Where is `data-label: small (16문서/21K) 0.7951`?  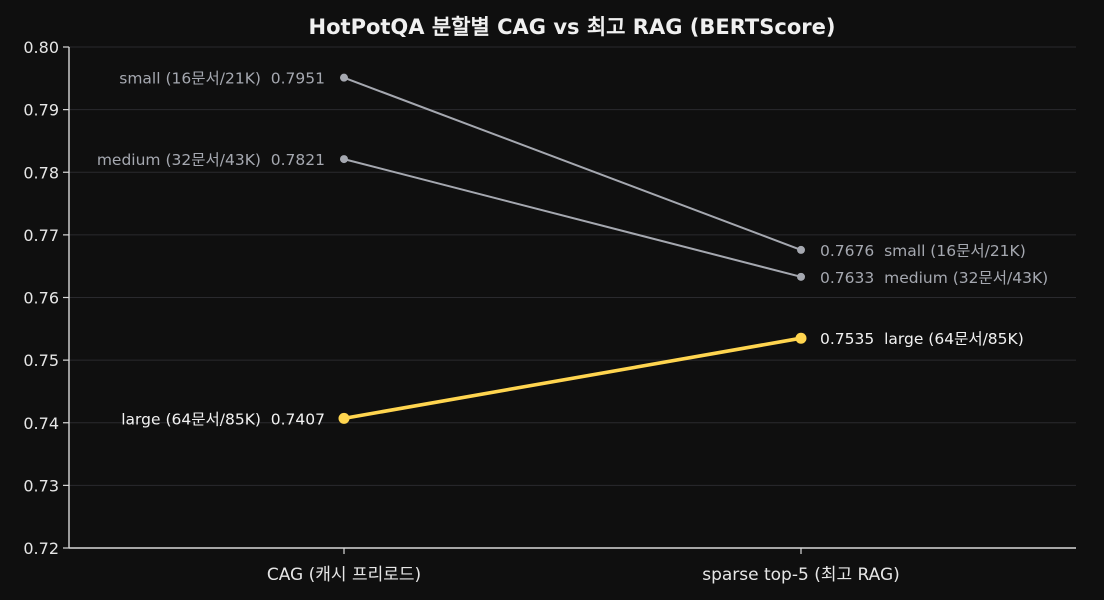
data-label: small (16문서/21K) 0.7951 is located at coordinates (222, 79).